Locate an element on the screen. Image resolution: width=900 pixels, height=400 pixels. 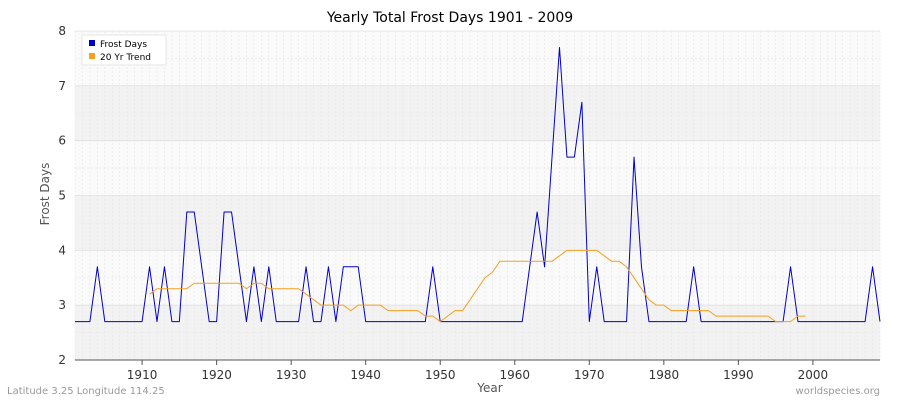
y-tick-label: 2 is located at coordinates (62, 360).